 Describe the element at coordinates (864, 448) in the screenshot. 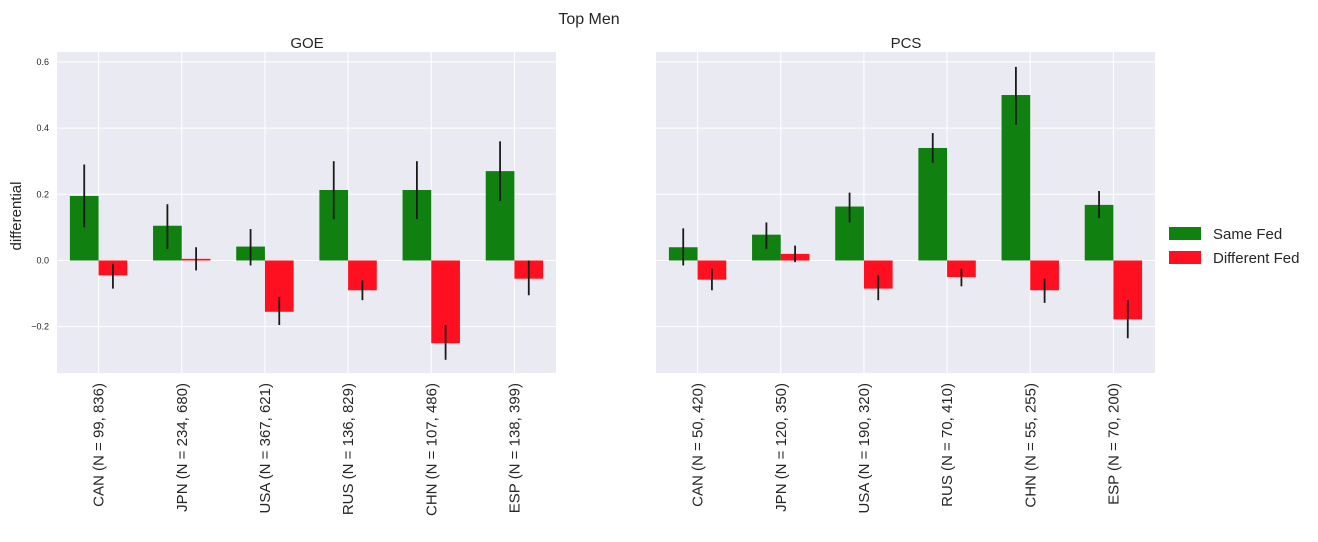

I see `x-tick-label: USA (N = 190, 320)` at that location.